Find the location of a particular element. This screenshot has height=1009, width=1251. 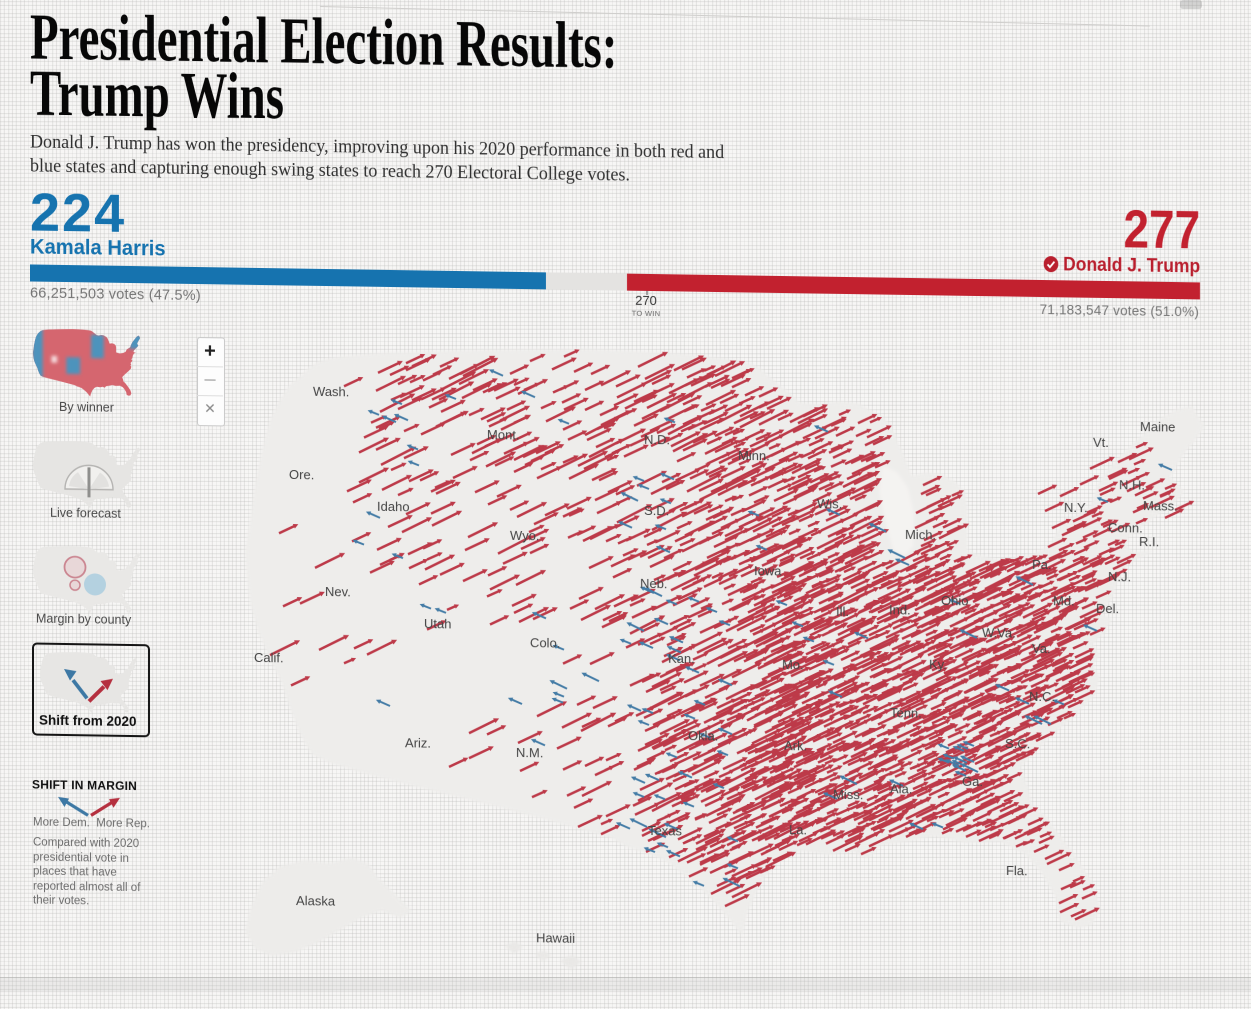

svg-text: Ore. is located at coordinates (301, 474).